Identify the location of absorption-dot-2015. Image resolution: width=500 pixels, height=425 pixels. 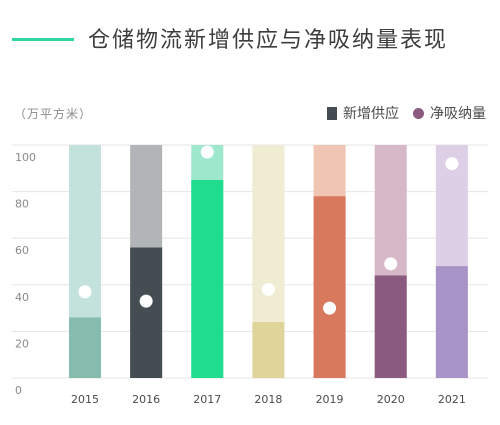
(85, 292).